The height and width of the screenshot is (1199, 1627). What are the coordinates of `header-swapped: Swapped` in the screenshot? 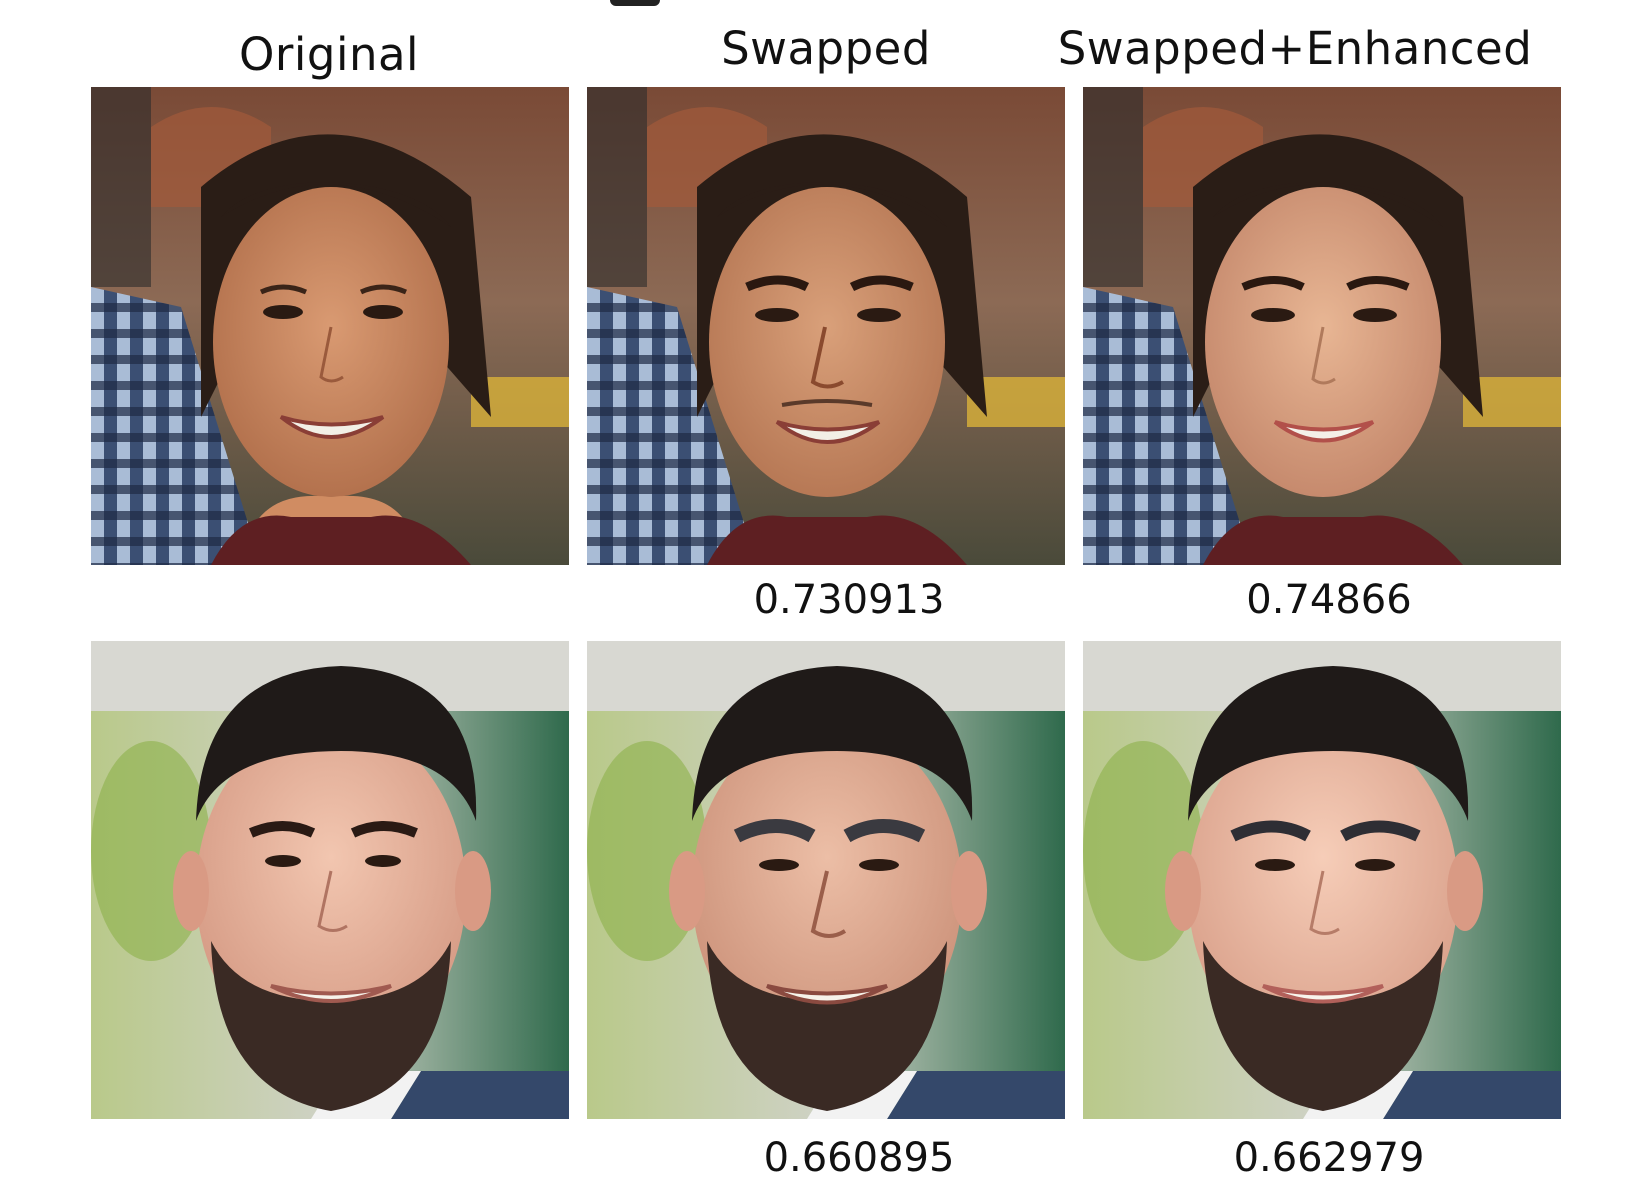 It's located at (826, 48).